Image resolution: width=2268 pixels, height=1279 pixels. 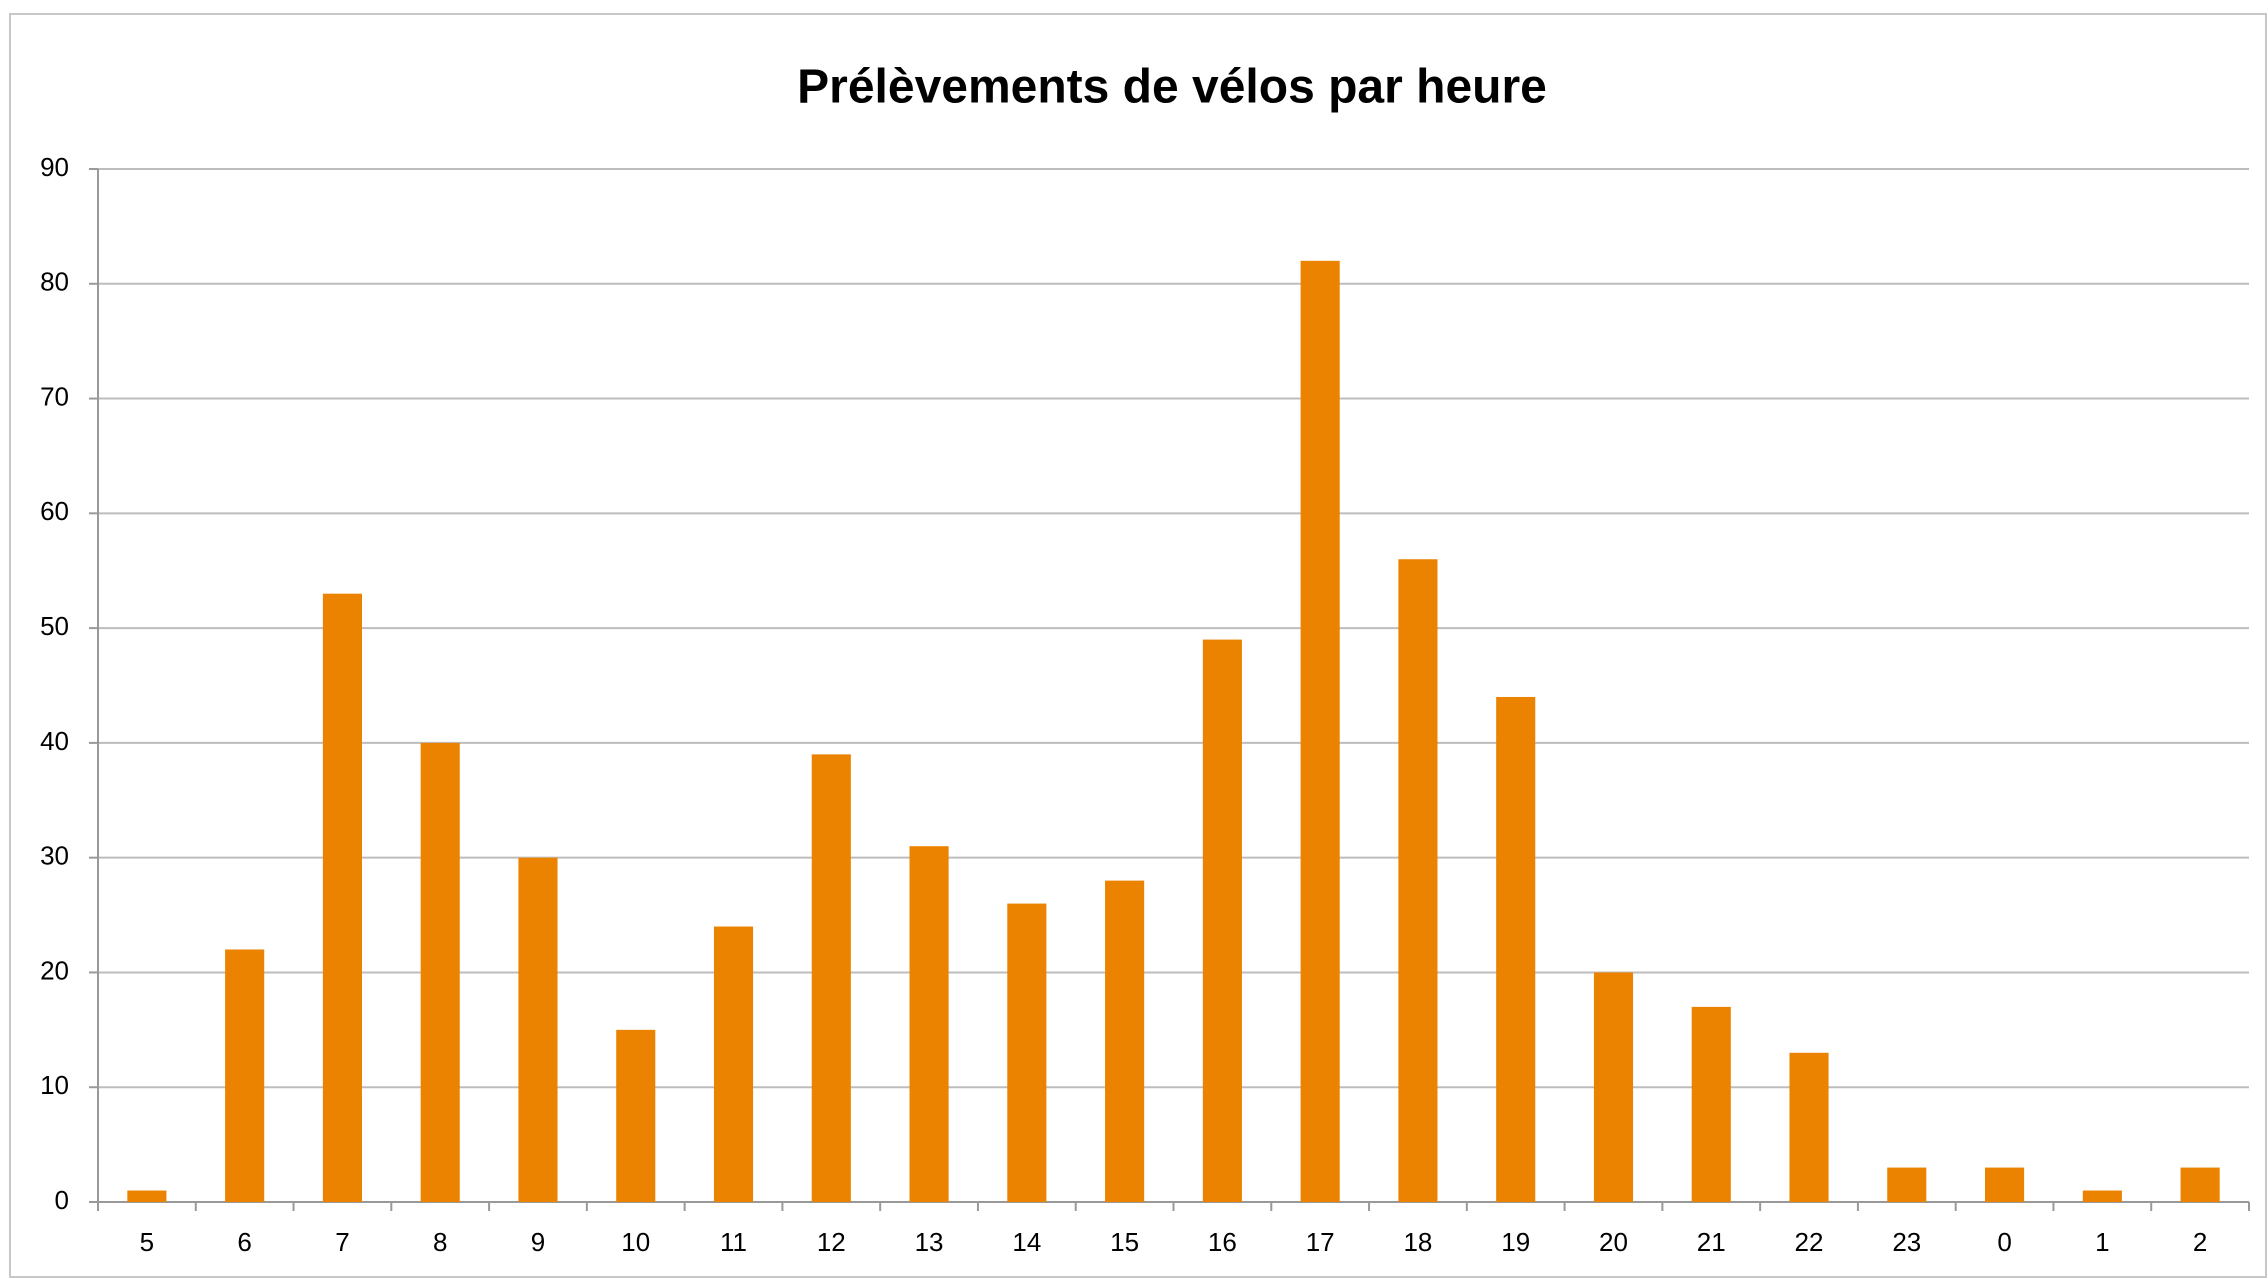 I want to click on x-tick-label: 13, so click(x=929, y=1242).